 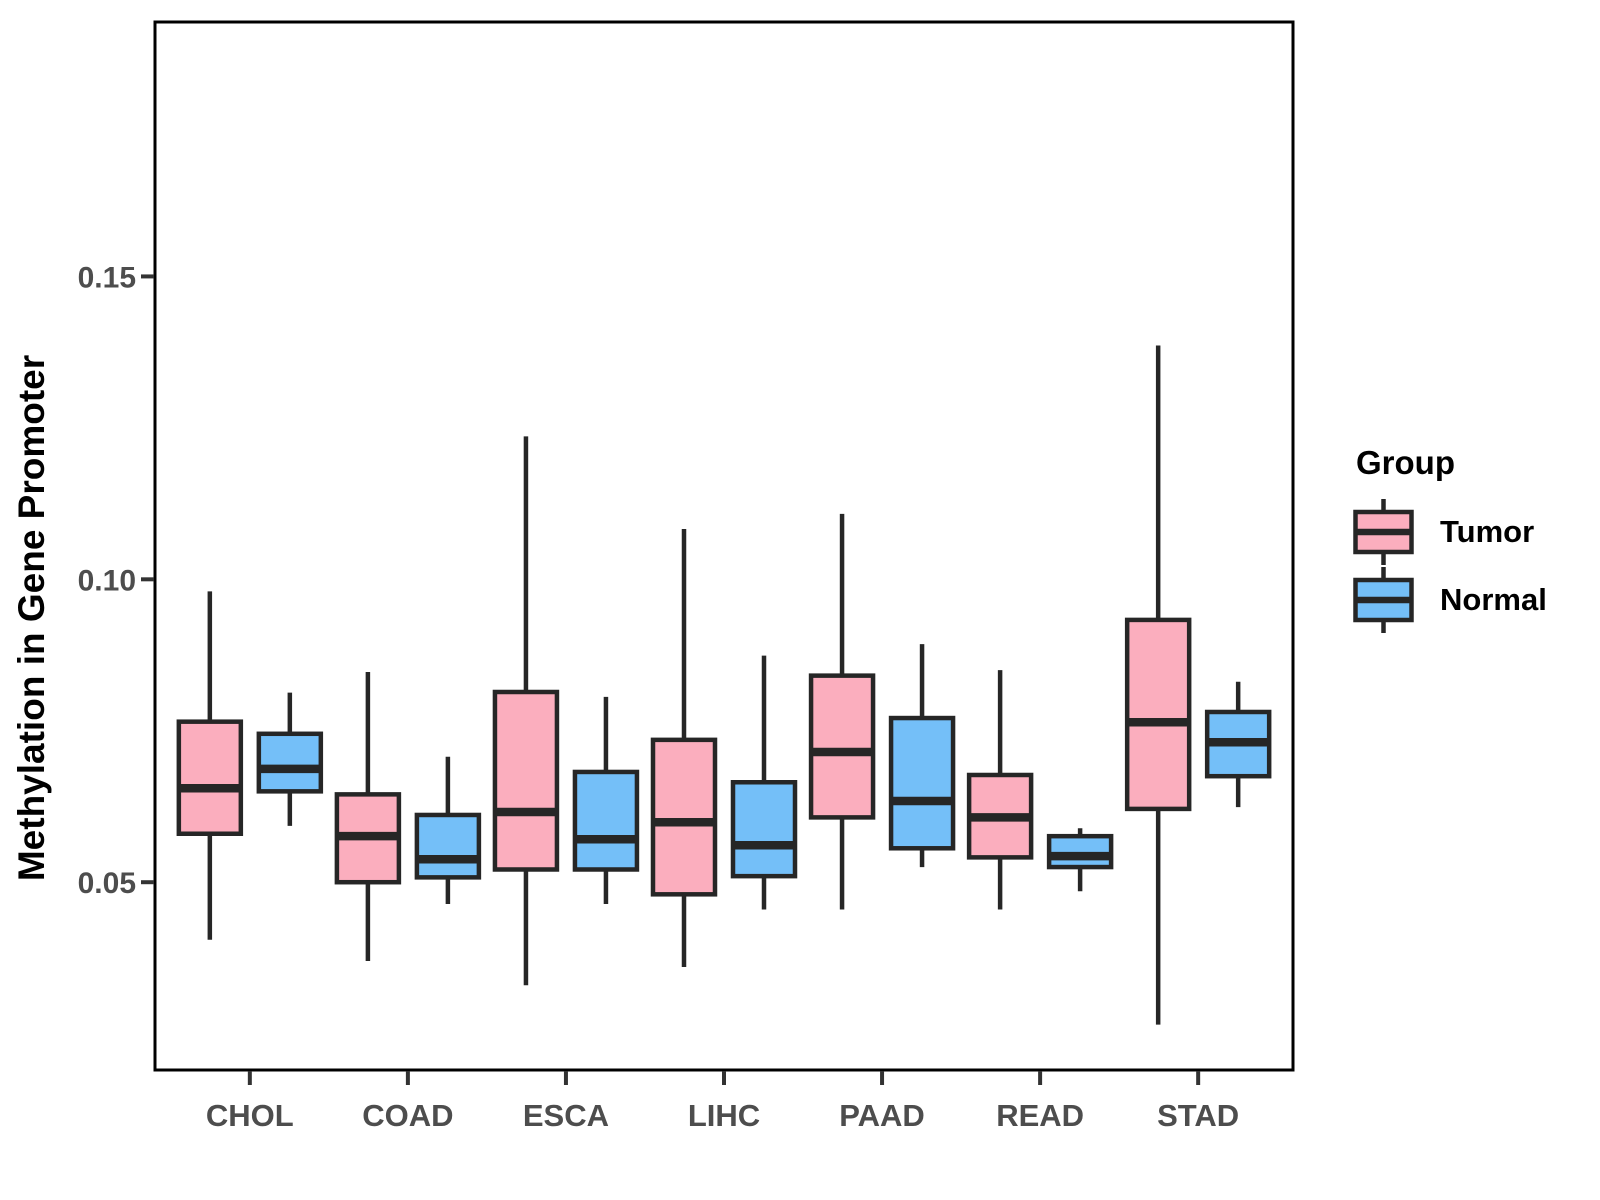 I want to click on x-axis-category-label: LIHC, so click(x=724, y=1115).